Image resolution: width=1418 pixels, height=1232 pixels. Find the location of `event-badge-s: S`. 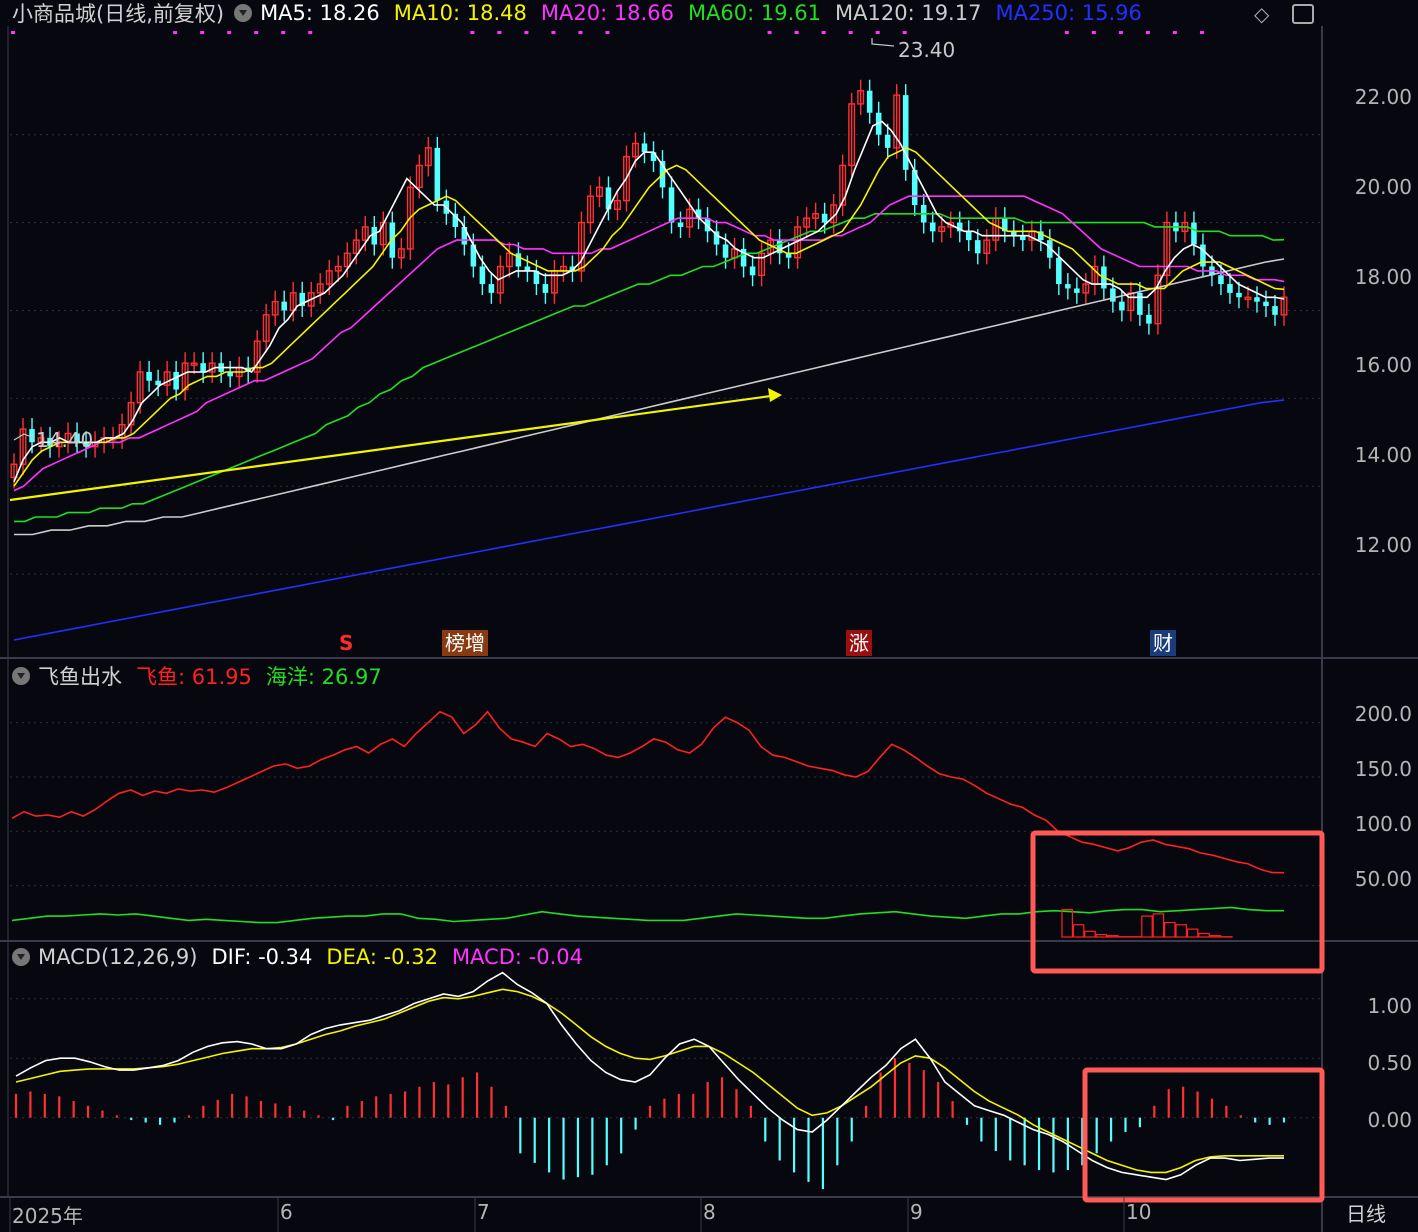

event-badge-s: S is located at coordinates (346, 643).